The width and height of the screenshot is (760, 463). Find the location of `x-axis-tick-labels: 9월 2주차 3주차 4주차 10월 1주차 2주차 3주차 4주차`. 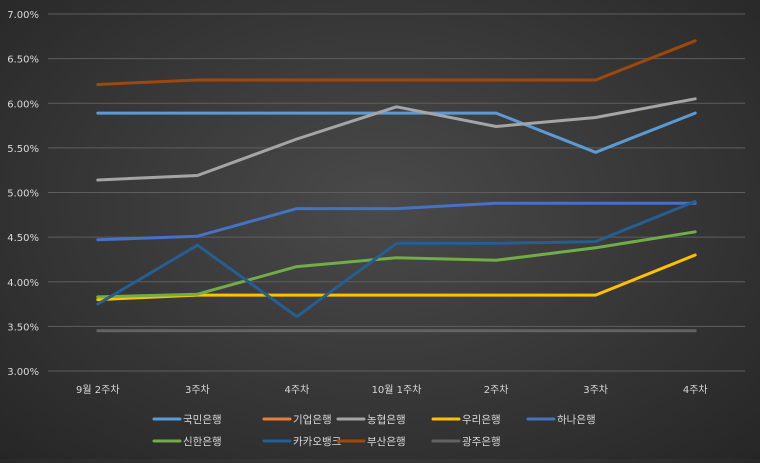

x-axis-tick-labels: 9월 2주차 3주차 4주차 10월 1주차 2주차 3주차 4주차 is located at coordinates (392, 390).